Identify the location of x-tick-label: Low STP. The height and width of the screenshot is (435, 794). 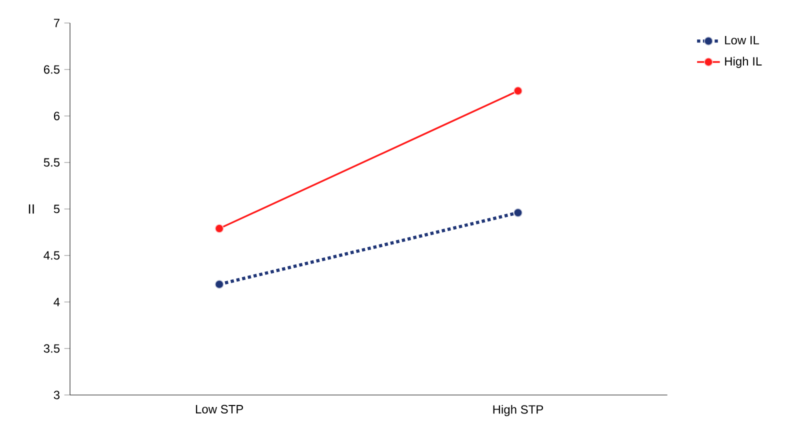
(220, 409).